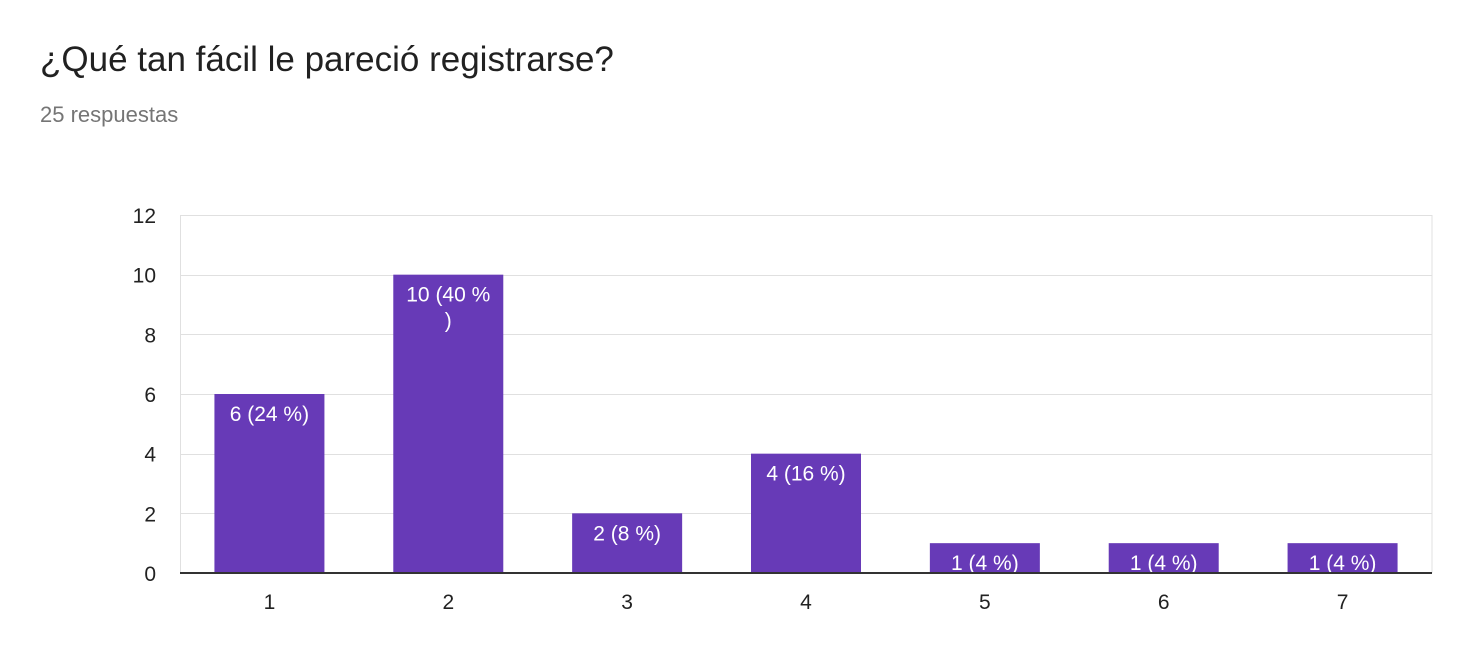 This screenshot has height=670, width=1464. Describe the element at coordinates (269, 414) in the screenshot. I see `data-label: 6 (24 %)` at that location.